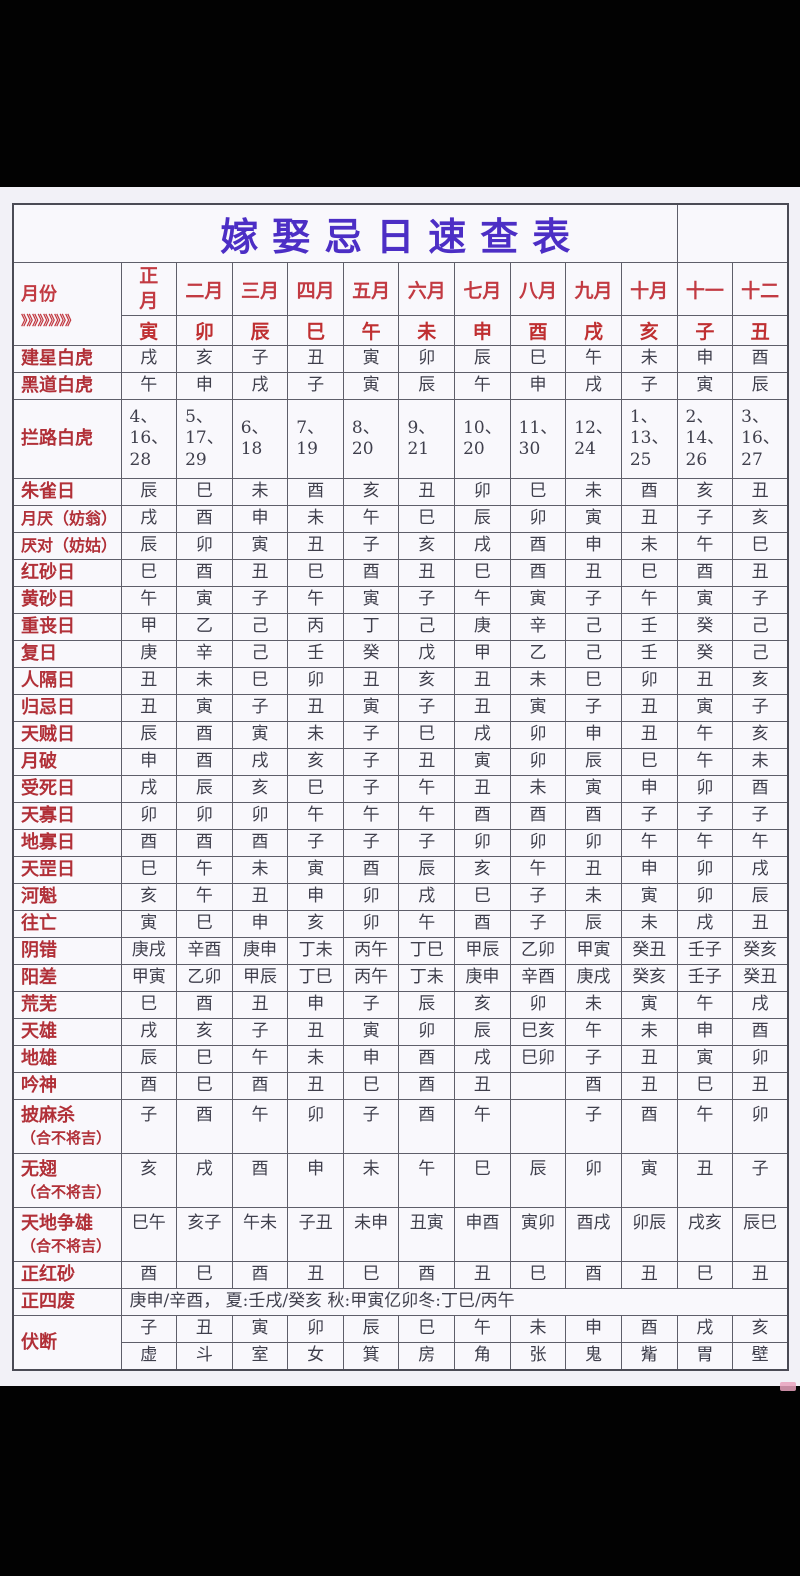 The height and width of the screenshot is (1576, 800). What do you see at coordinates (39, 897) in the screenshot?
I see `row-label-text: 河魁` at bounding box center [39, 897].